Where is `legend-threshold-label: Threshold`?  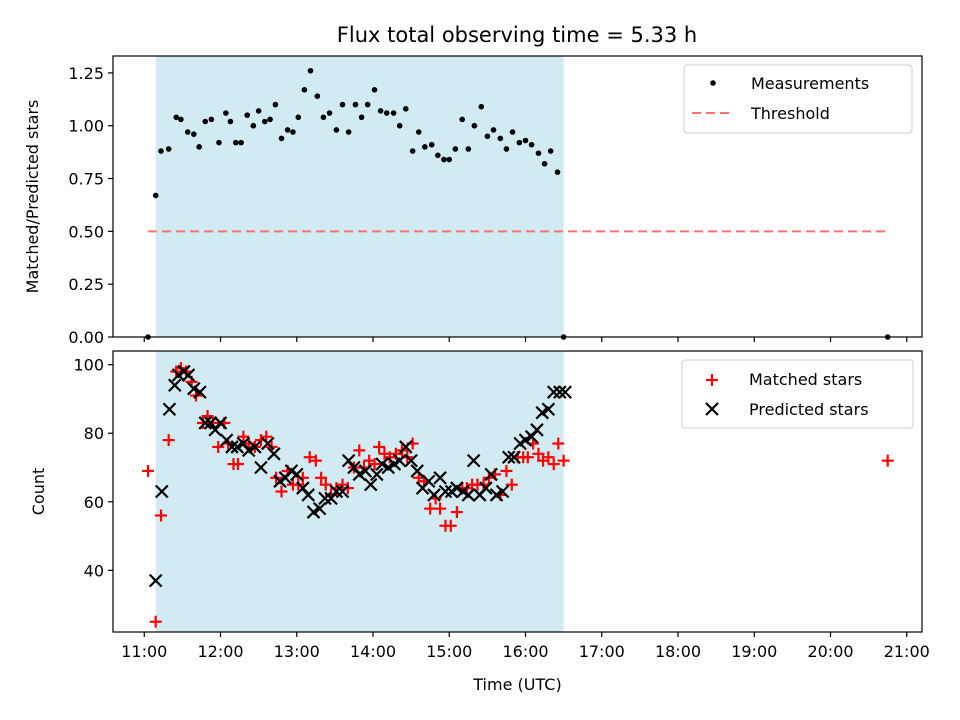
legend-threshold-label: Threshold is located at coordinates (790, 113).